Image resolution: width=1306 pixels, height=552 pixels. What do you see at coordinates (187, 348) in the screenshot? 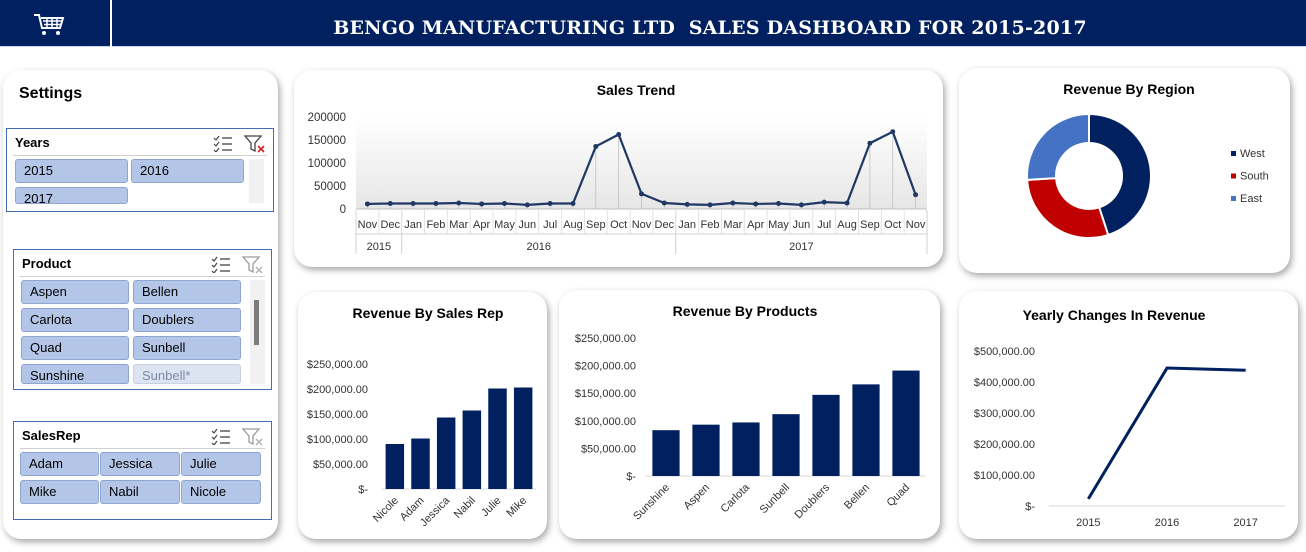
I see `product-item-sunbell: Sunbell` at bounding box center [187, 348].